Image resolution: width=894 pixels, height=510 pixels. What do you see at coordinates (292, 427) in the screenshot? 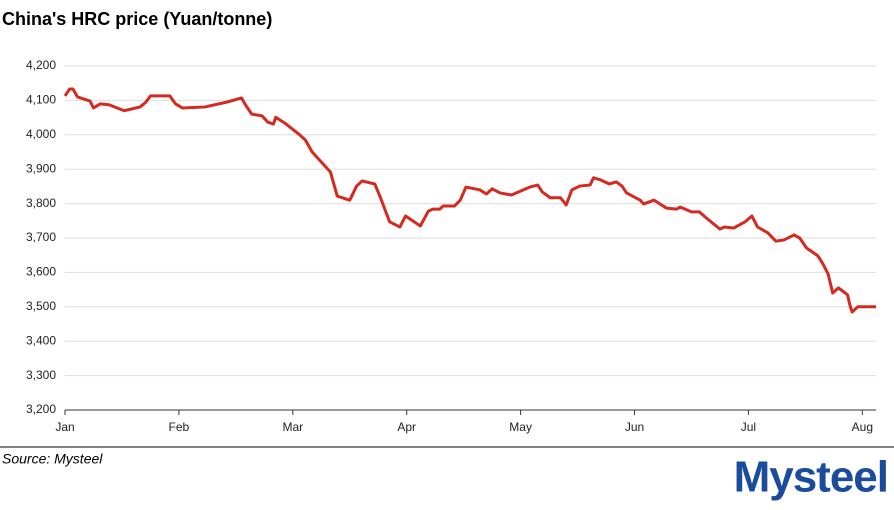
I see `x-tick-label: Mar` at bounding box center [292, 427].